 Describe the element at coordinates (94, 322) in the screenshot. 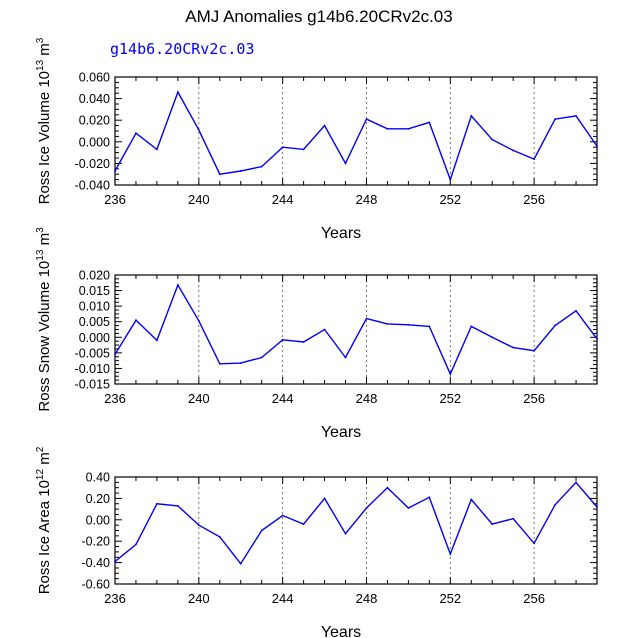

I see `y-tick-label: 0.005` at that location.